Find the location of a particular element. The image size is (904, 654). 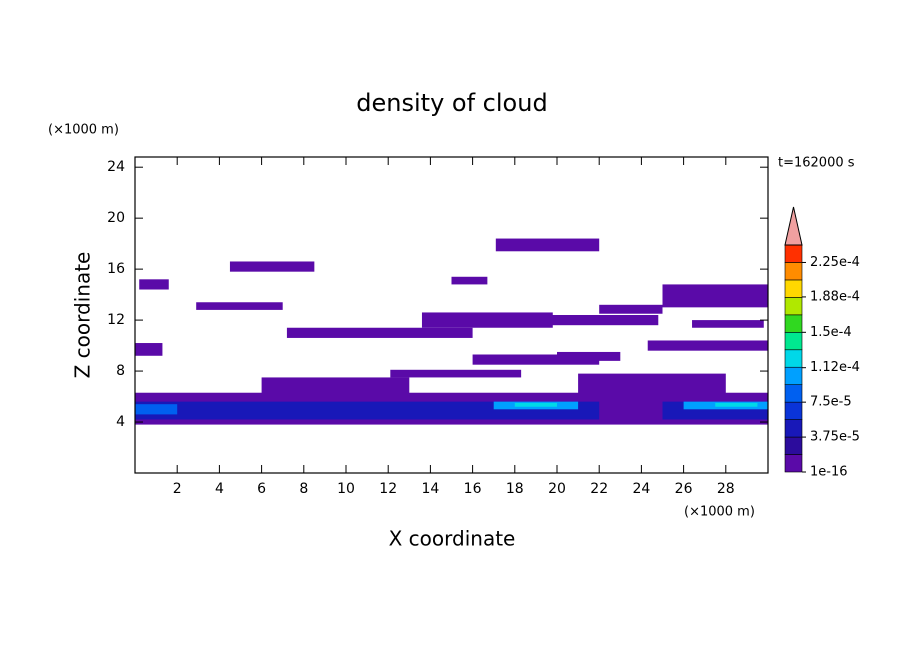

colorbar-tick-label: 1e-16 is located at coordinates (829, 472).